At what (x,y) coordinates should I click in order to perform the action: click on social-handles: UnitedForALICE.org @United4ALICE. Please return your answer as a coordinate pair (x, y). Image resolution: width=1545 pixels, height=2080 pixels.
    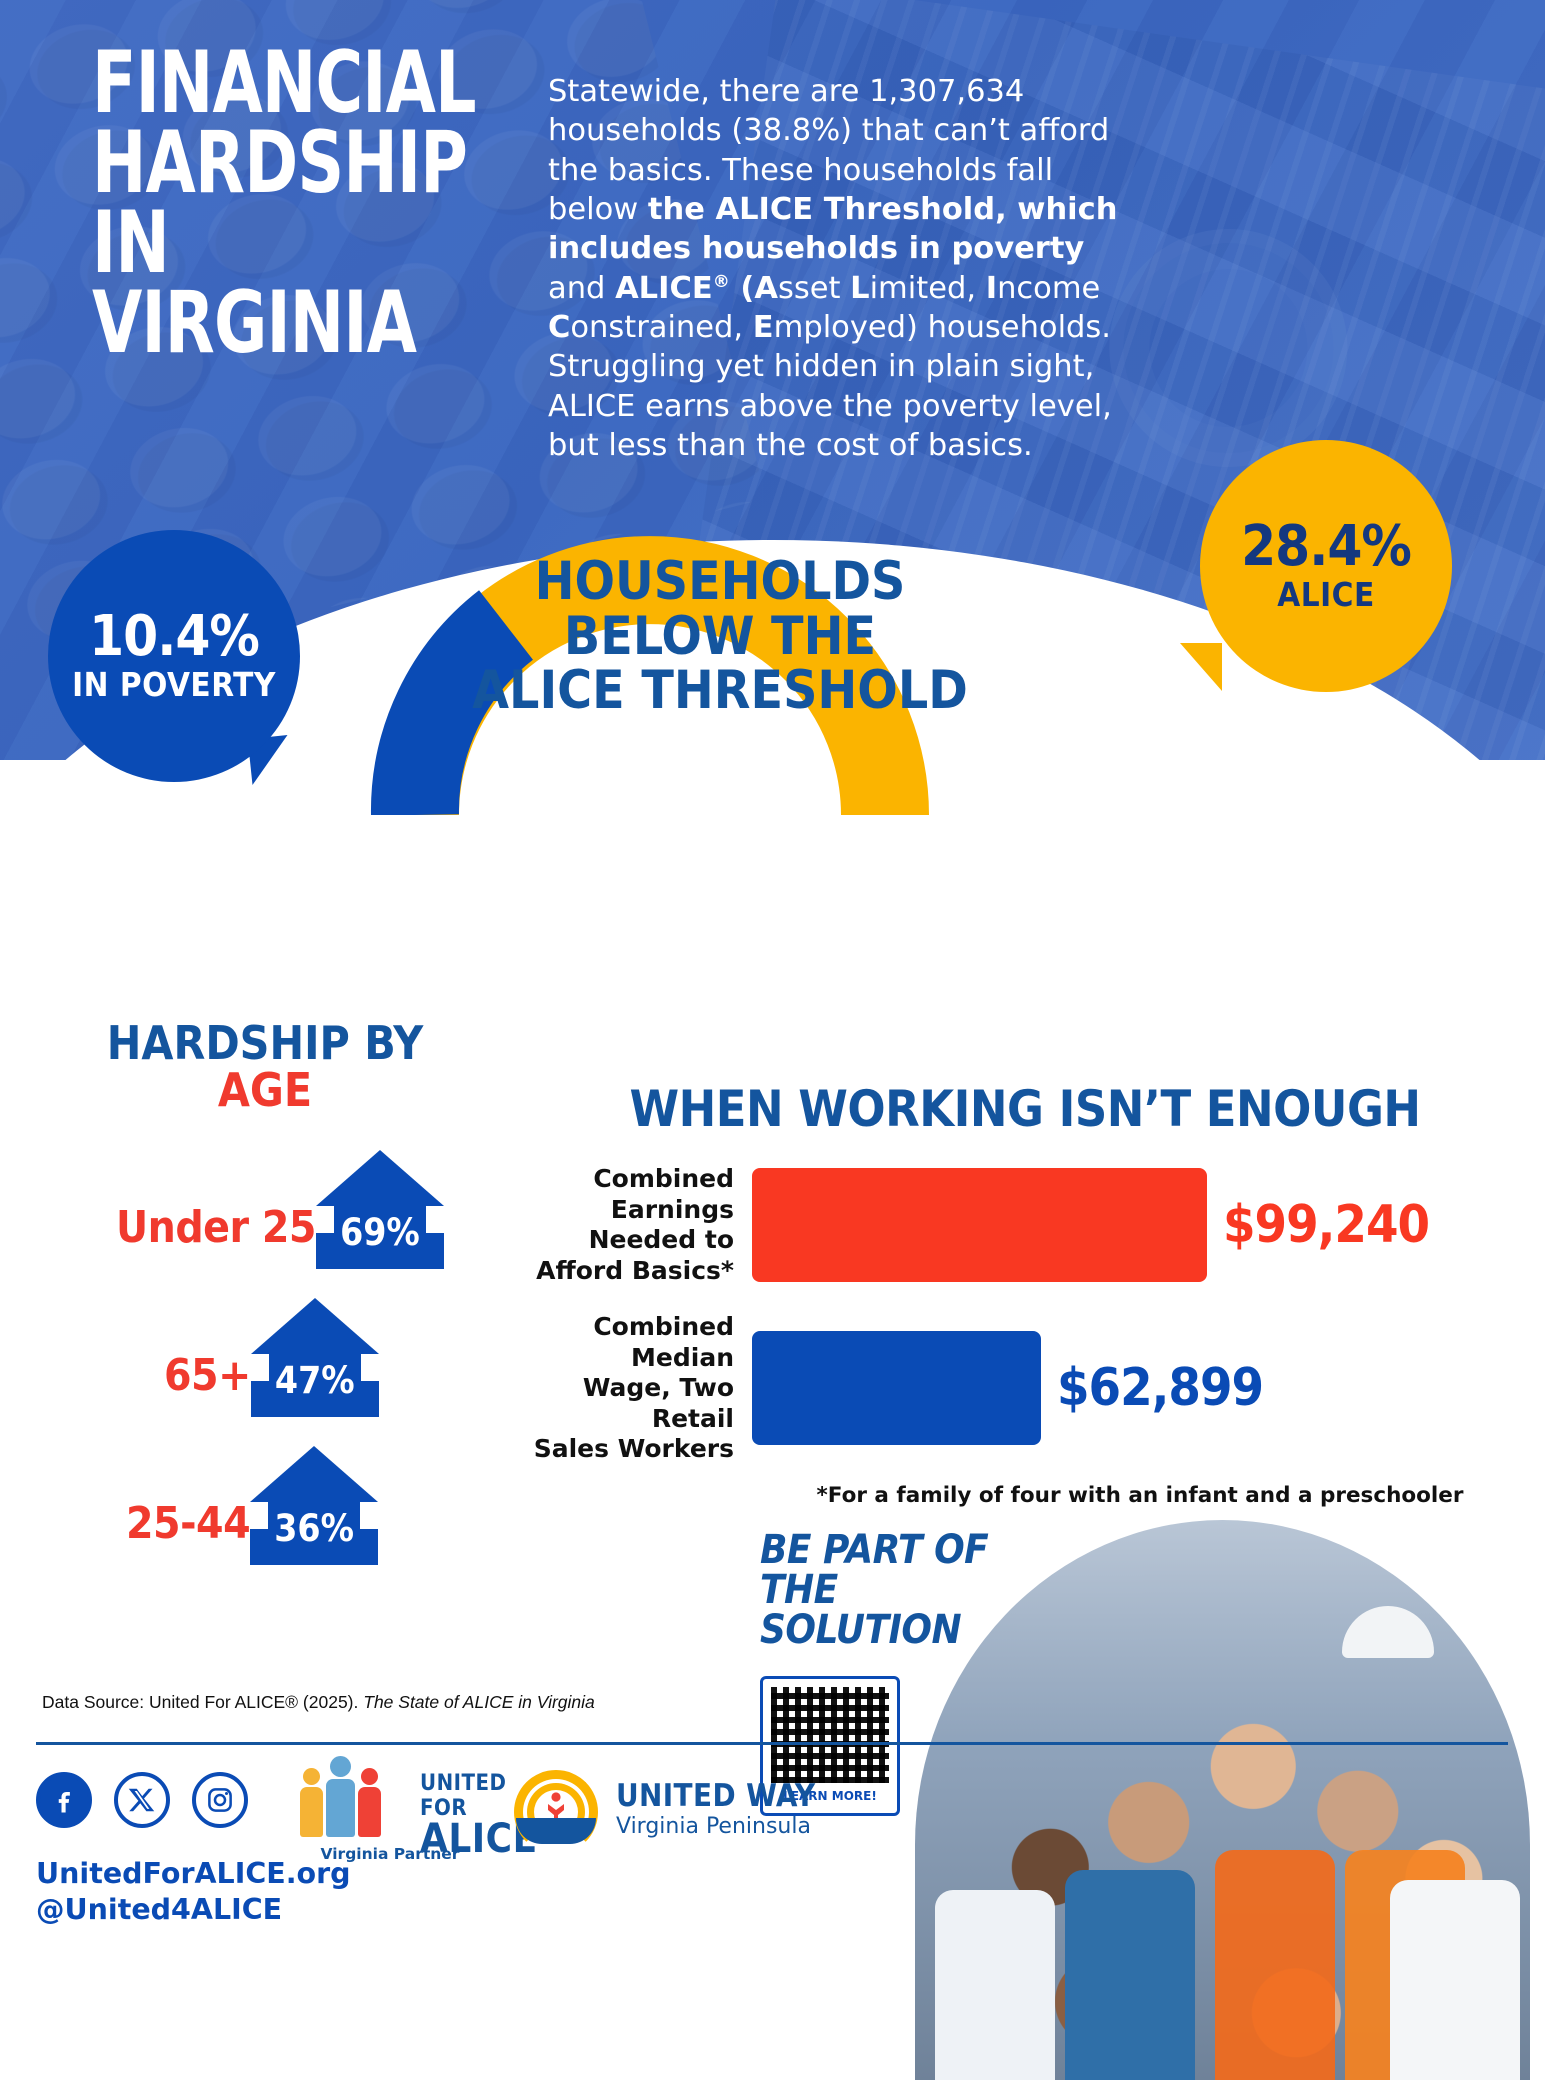
    Looking at the image, I should click on (193, 1892).